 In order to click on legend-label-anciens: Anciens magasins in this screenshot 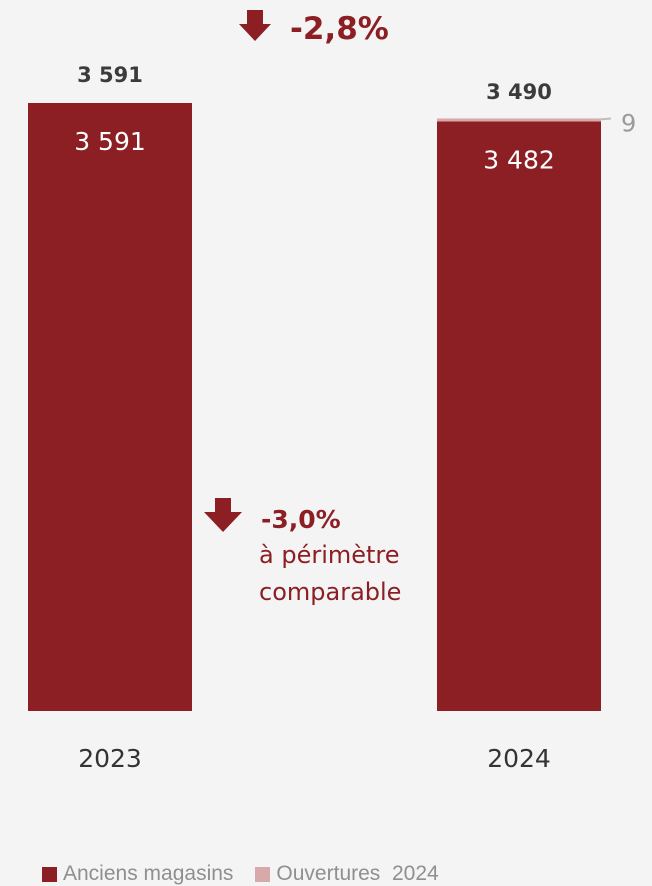, I will do `click(148, 873)`.